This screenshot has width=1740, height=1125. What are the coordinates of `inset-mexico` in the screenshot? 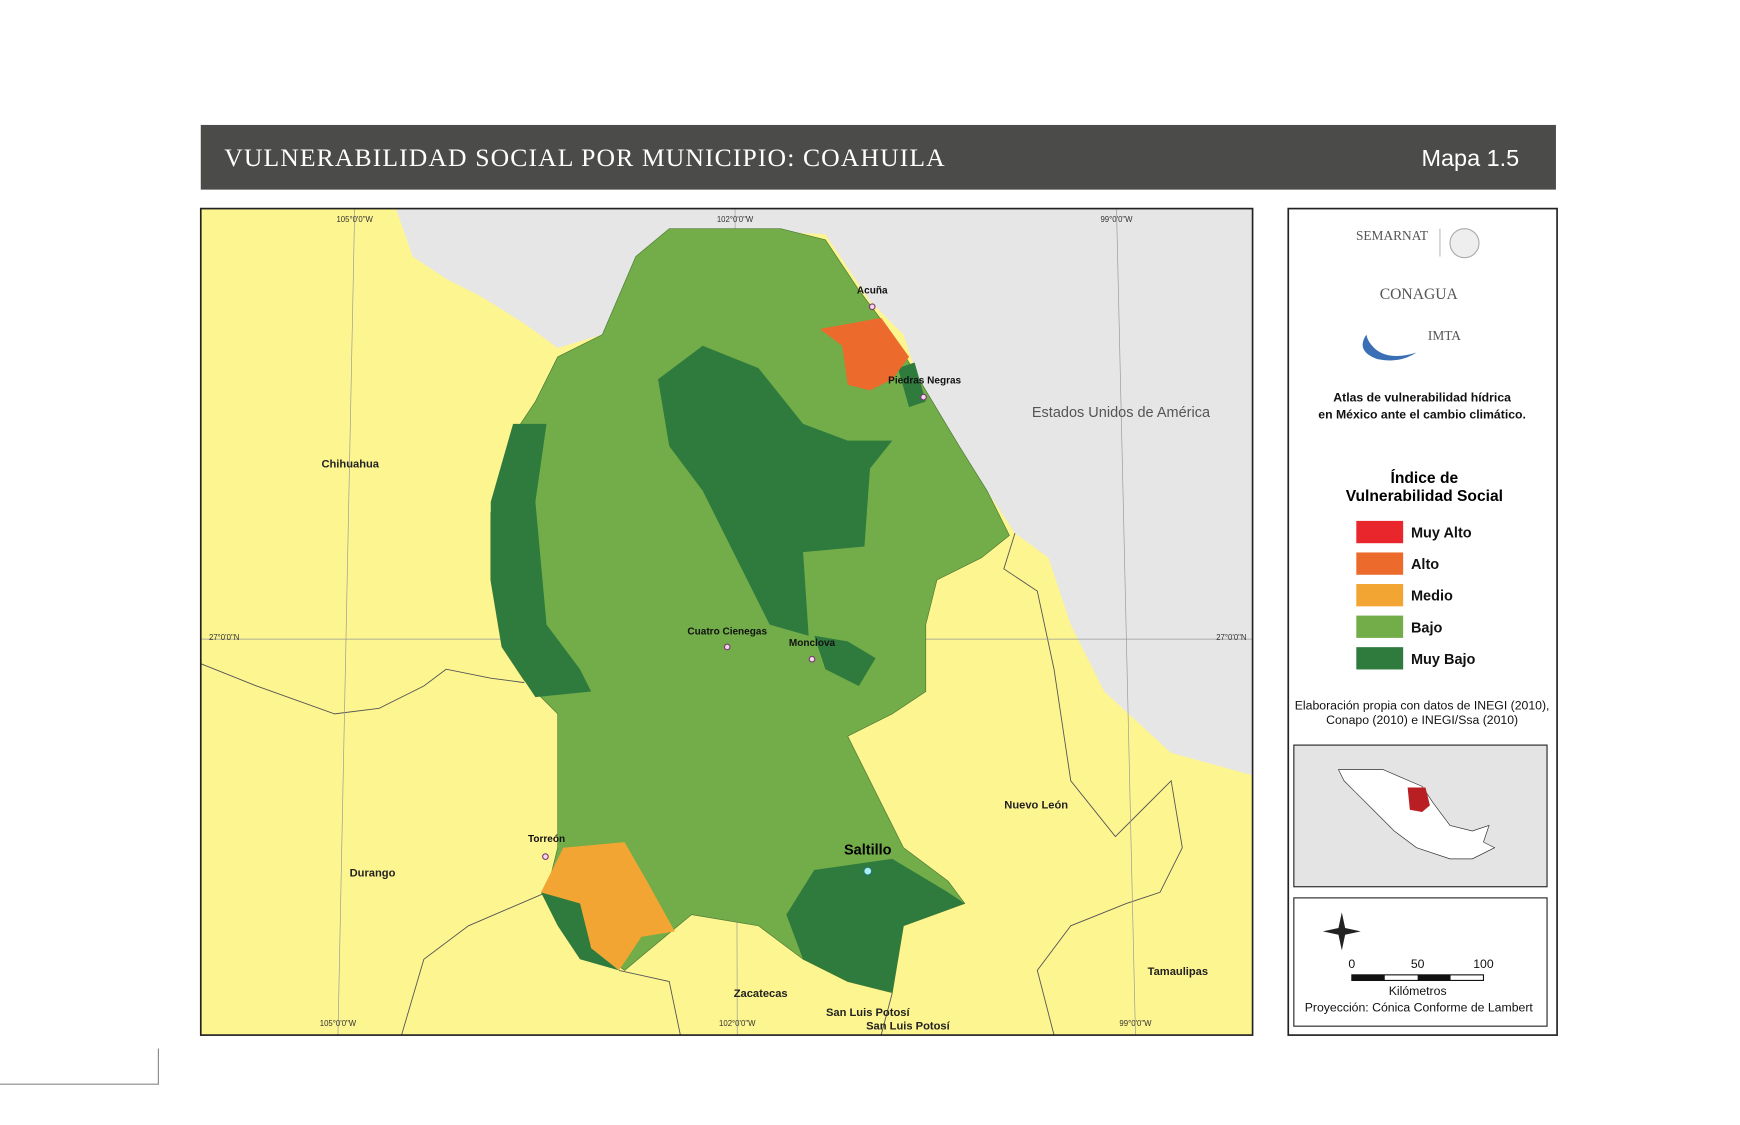 It's located at (1416, 814).